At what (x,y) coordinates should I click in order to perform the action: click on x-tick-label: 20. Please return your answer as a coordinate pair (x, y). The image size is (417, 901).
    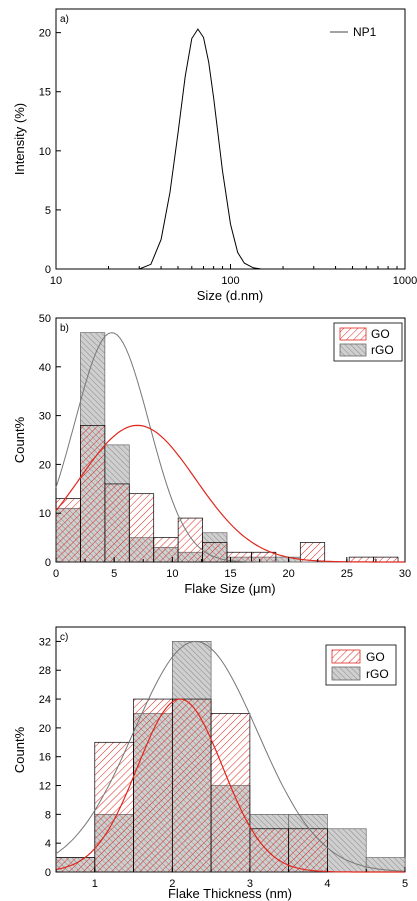
    Looking at the image, I should click on (289, 574).